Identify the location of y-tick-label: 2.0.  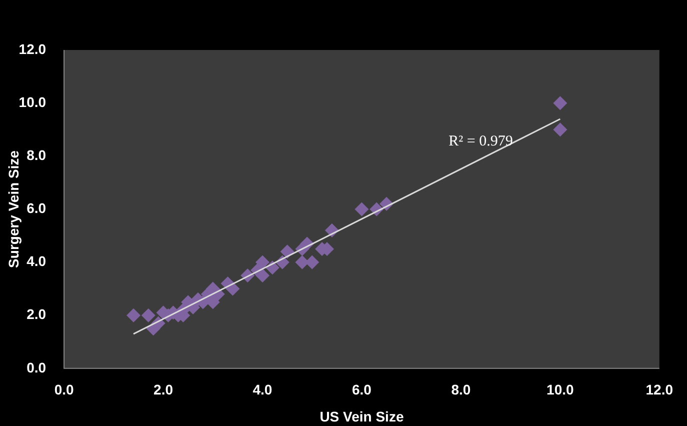
(36, 314).